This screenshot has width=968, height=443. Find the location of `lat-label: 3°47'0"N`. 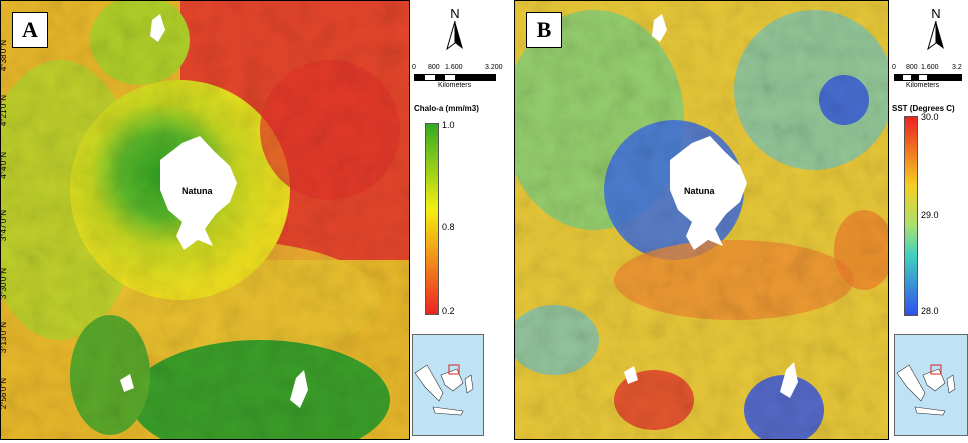

lat-label: 3°47'0"N is located at coordinates (4, 226).